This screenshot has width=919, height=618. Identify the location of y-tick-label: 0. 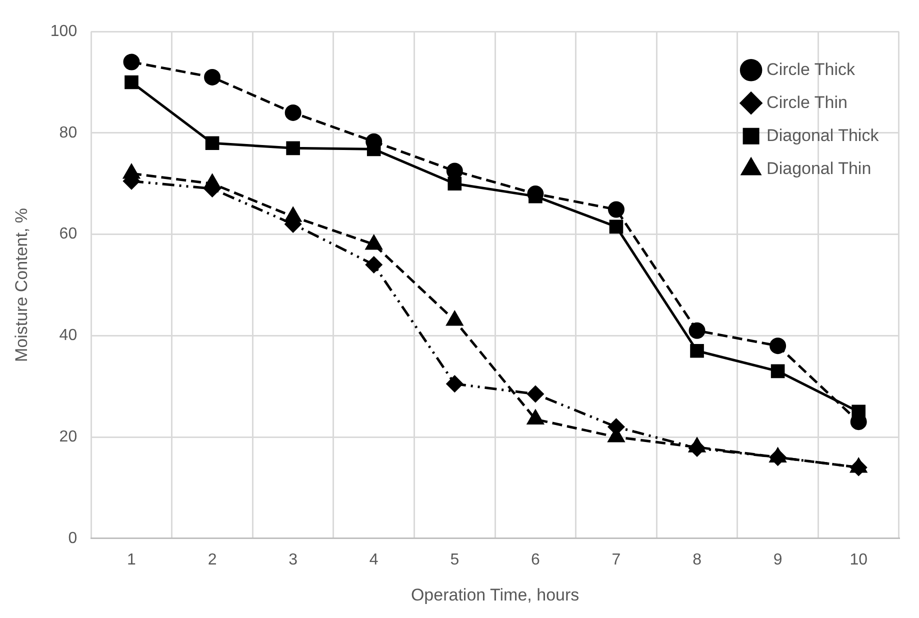
(73, 538).